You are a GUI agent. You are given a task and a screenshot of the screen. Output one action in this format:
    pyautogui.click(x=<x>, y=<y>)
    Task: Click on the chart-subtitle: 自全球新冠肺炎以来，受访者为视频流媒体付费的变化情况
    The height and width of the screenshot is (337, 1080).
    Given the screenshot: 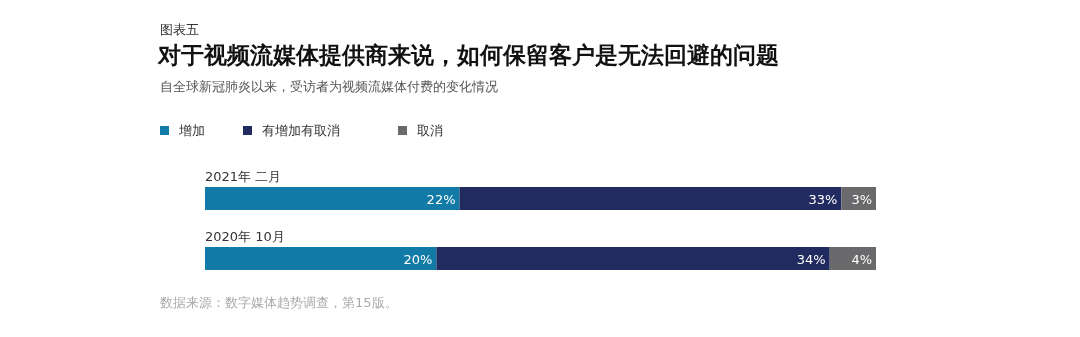 What is the action you would take?
    pyautogui.click(x=329, y=86)
    